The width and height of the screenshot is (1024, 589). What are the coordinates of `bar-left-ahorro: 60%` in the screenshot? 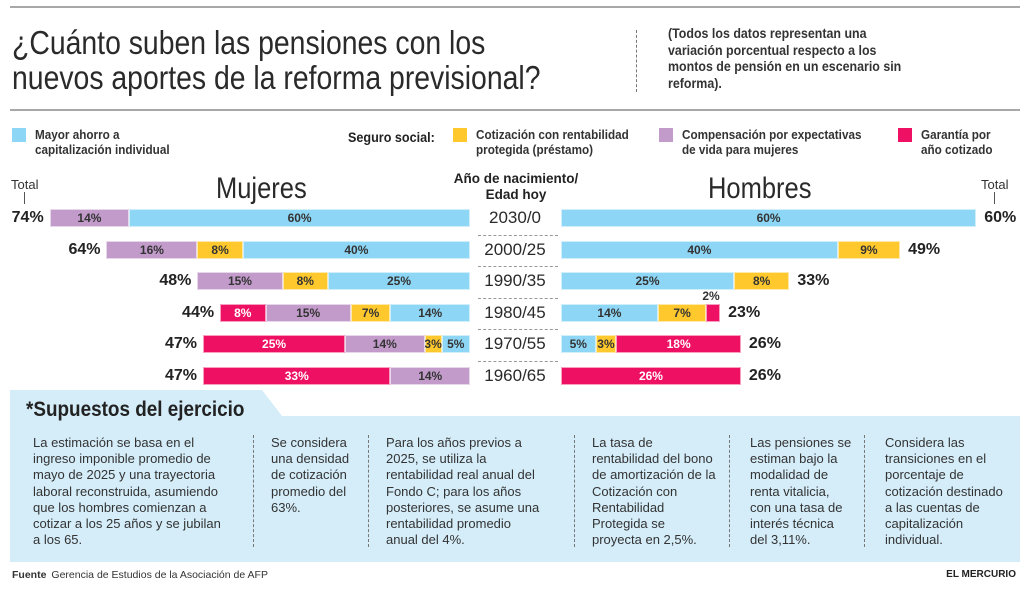 It's located at (299, 218).